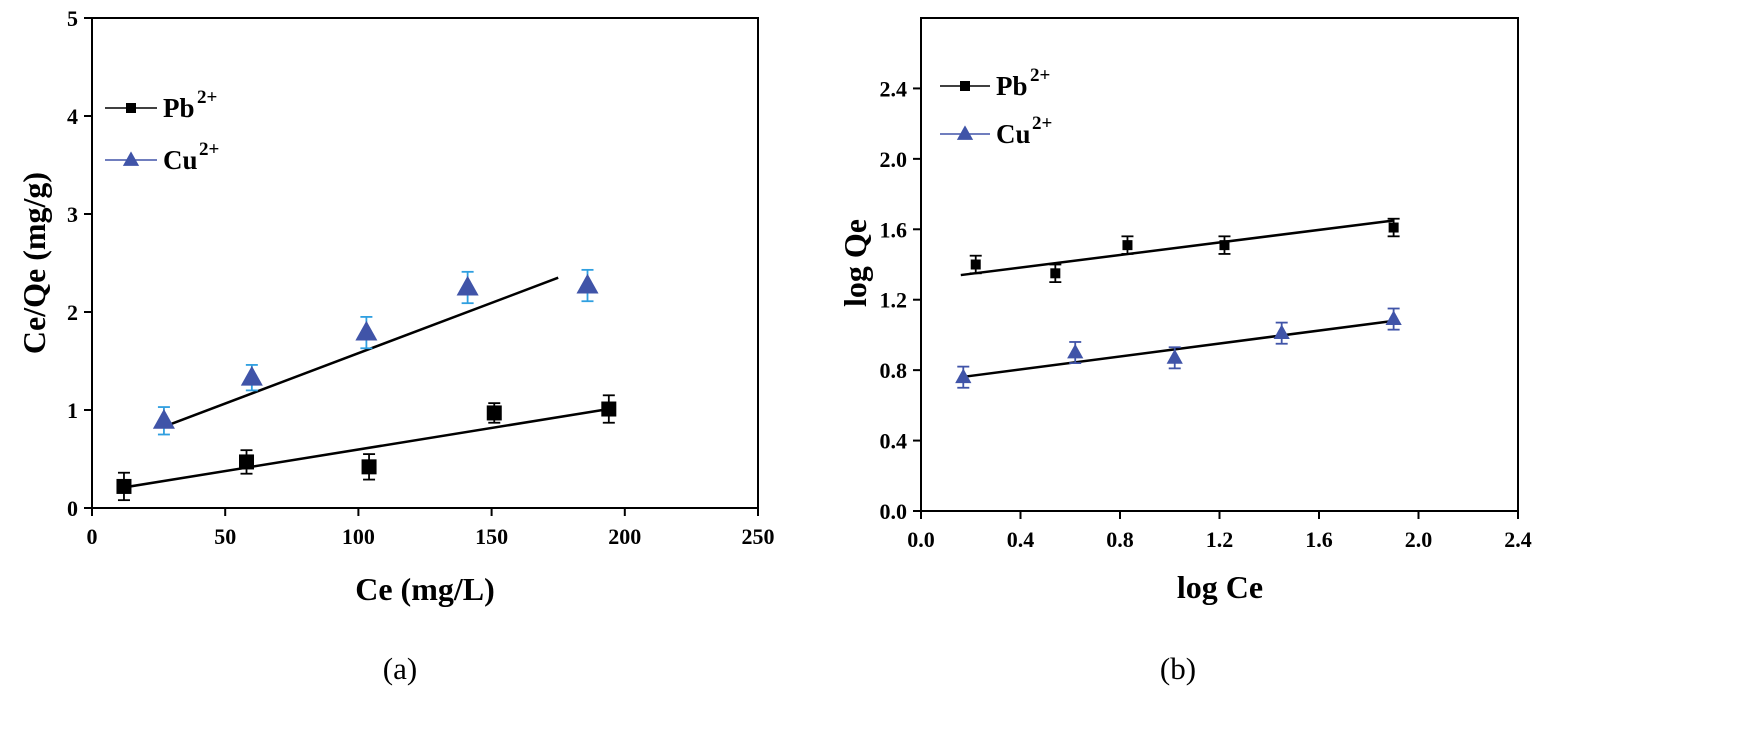  What do you see at coordinates (894, 88) in the screenshot?
I see `y-tick-label: 2.4` at bounding box center [894, 88].